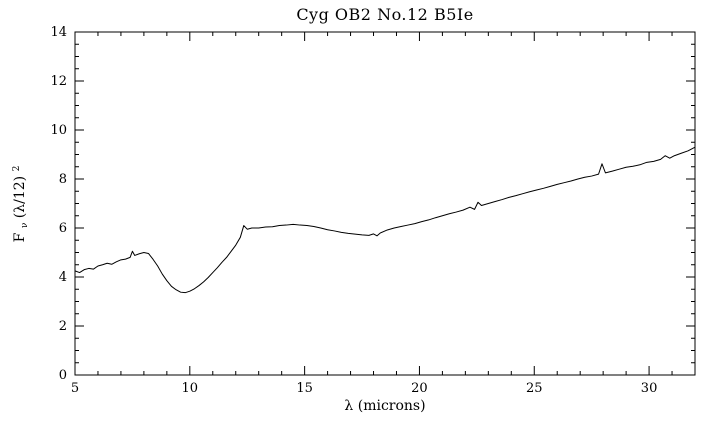 This screenshot has height=439, width=720. What do you see at coordinates (58, 32) in the screenshot?
I see `y-tick-label: 14` at bounding box center [58, 32].